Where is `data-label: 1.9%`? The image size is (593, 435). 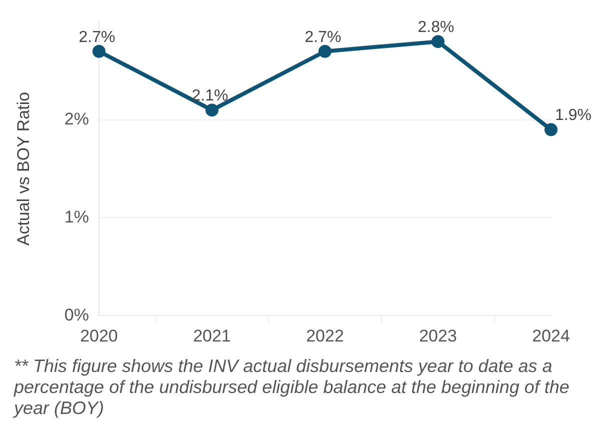 data-label: 1.9% is located at coordinates (573, 115).